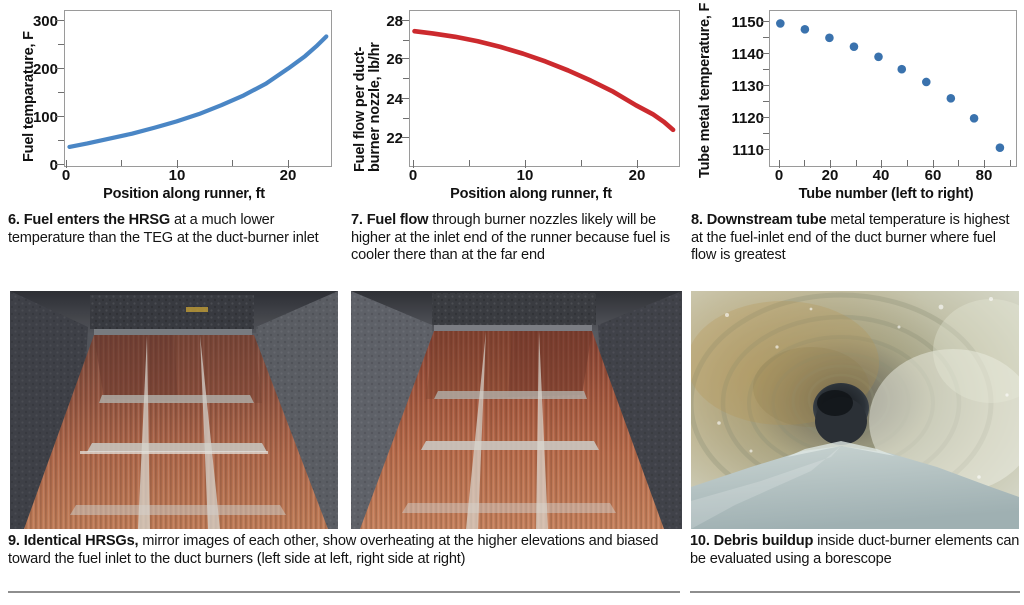  Describe the element at coordinates (637, 175) in the screenshot. I see `chart2-xtick-20: 20` at that location.